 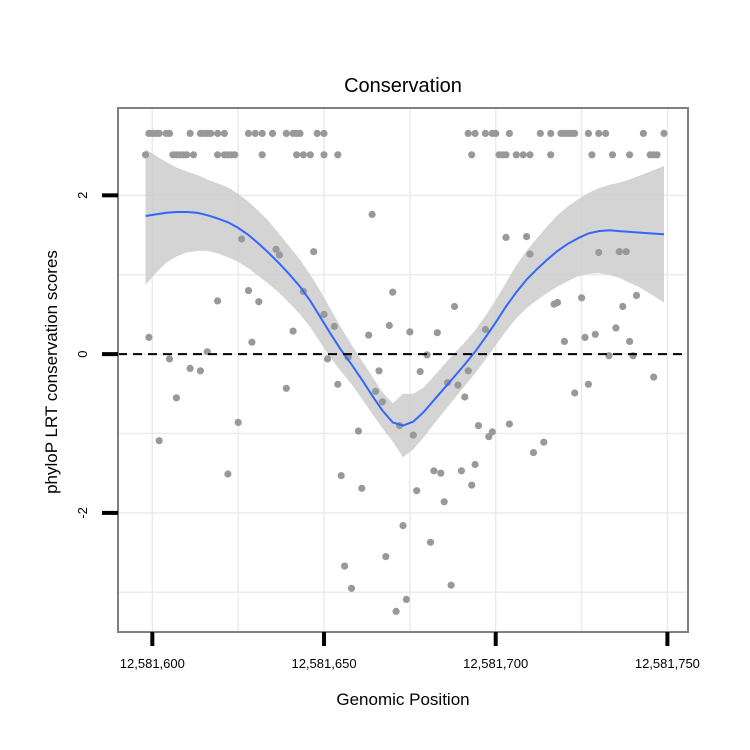 What do you see at coordinates (96, 355) in the screenshot?
I see `y-axis: -2 0 2` at bounding box center [96, 355].